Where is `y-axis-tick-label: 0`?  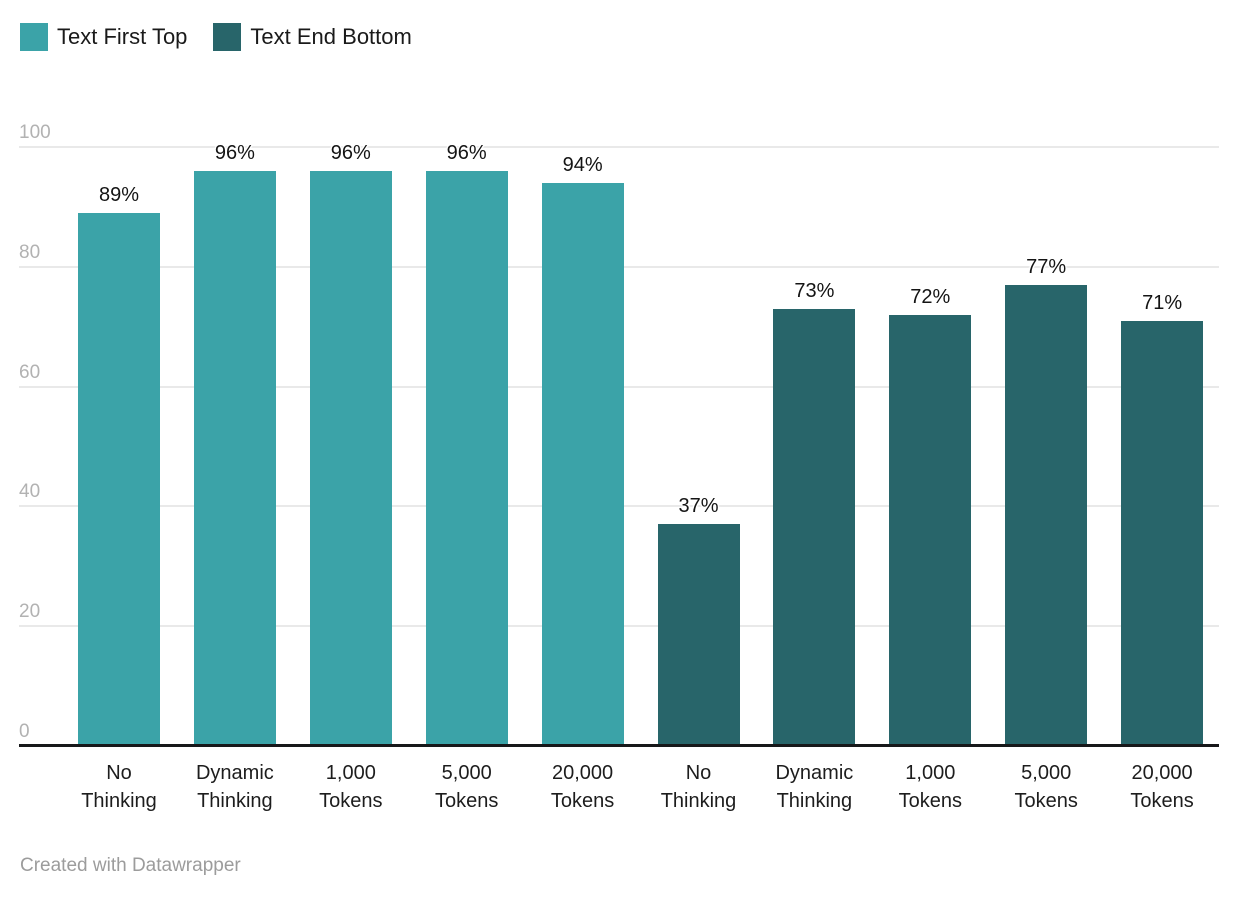
y-axis-tick-label: 0 is located at coordinates (24, 731).